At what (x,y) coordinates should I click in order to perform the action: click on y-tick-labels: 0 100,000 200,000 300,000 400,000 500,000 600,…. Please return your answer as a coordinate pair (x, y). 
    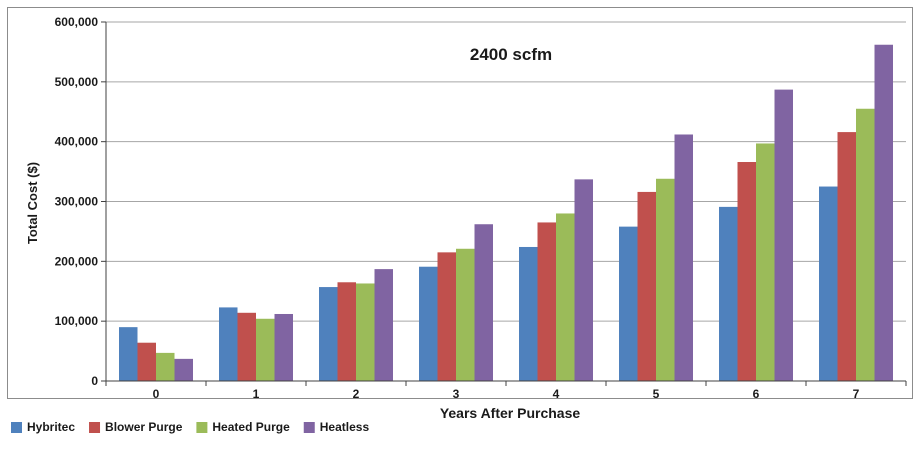
    Looking at the image, I should click on (77, 201).